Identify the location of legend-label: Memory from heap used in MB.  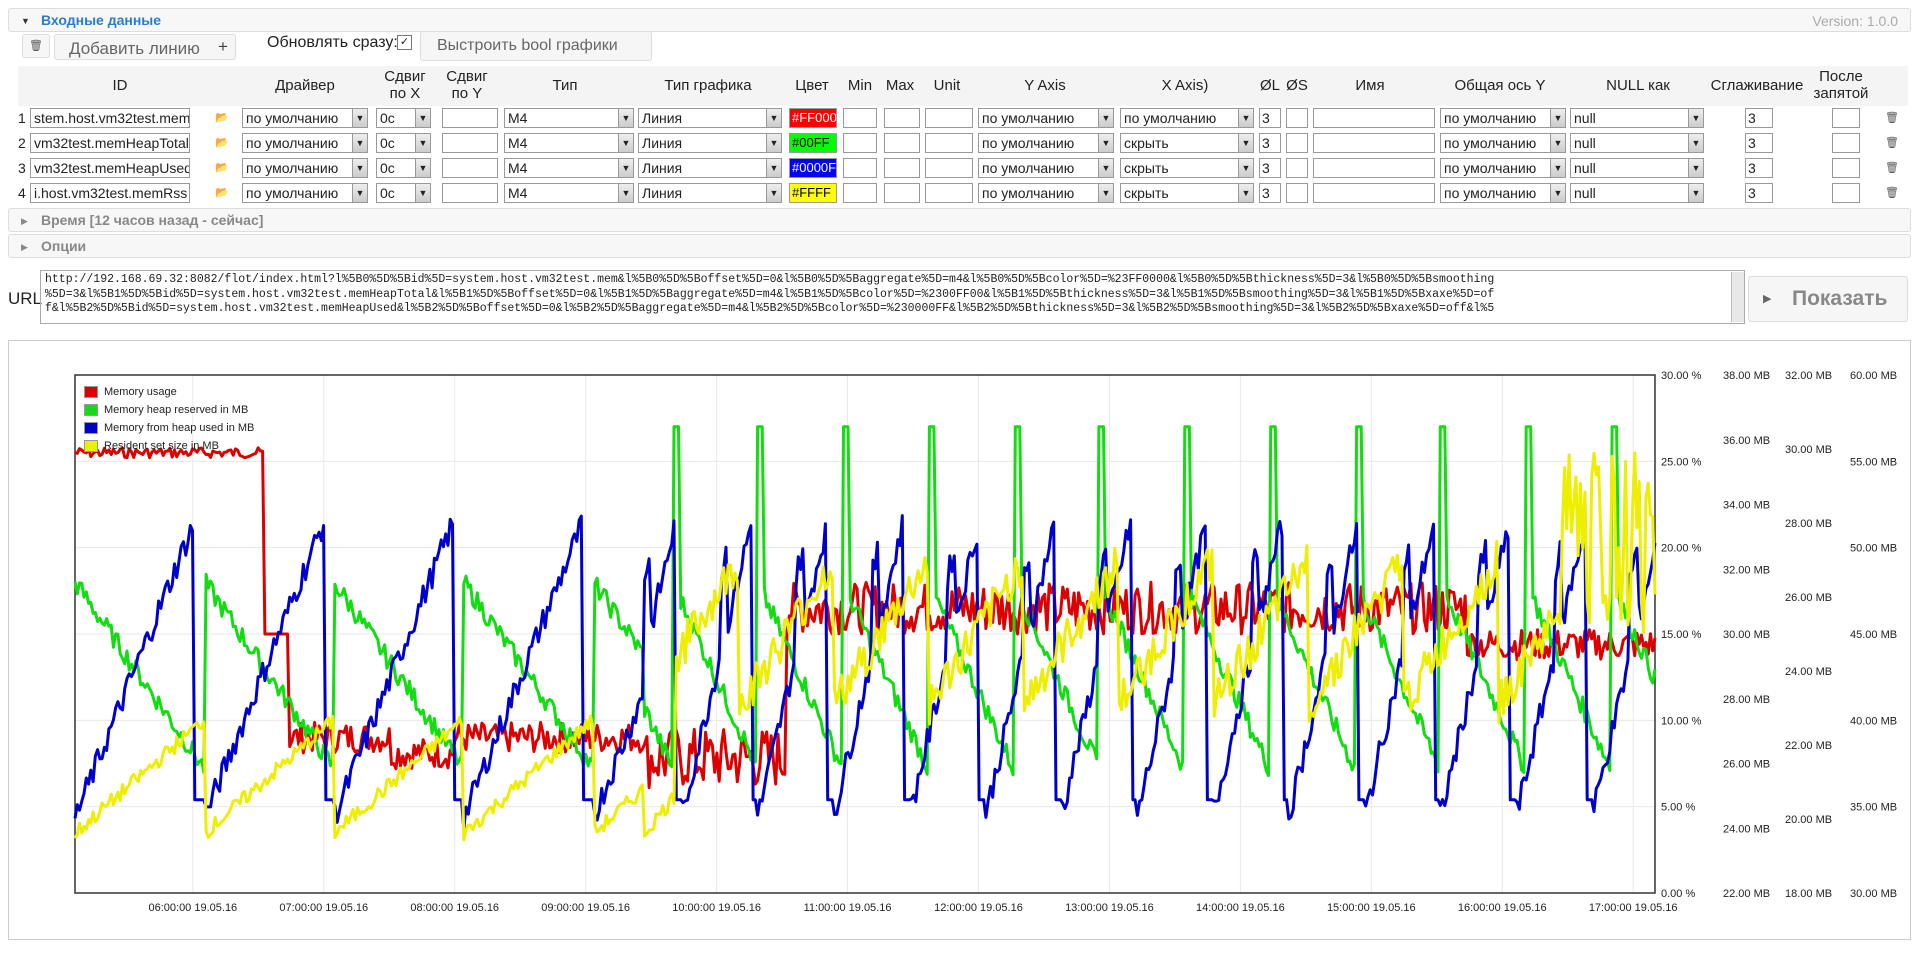
(179, 428).